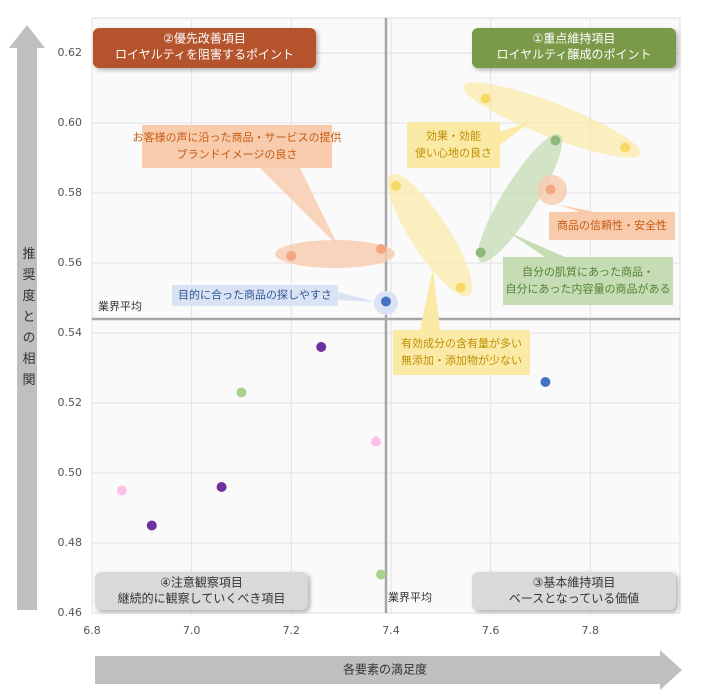 Image resolution: width=705 pixels, height=695 pixels. Describe the element at coordinates (574, 38) in the screenshot. I see `quadrant-label: ①重点維持項目` at that location.